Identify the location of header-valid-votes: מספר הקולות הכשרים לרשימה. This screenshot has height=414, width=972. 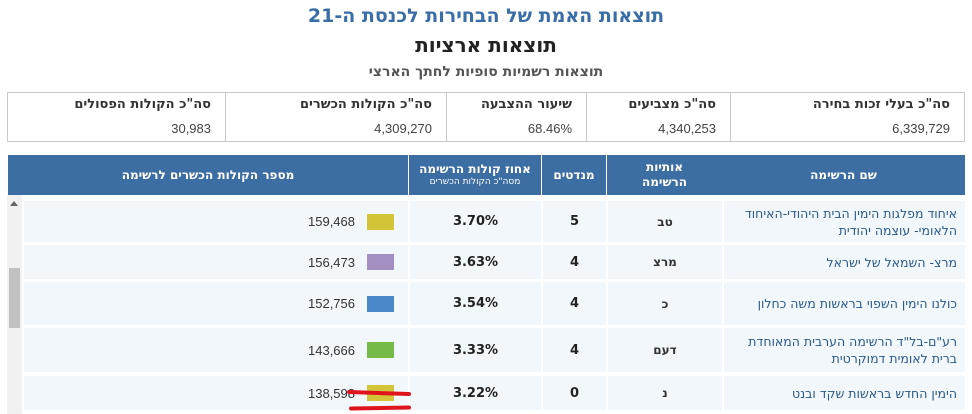
(207, 175).